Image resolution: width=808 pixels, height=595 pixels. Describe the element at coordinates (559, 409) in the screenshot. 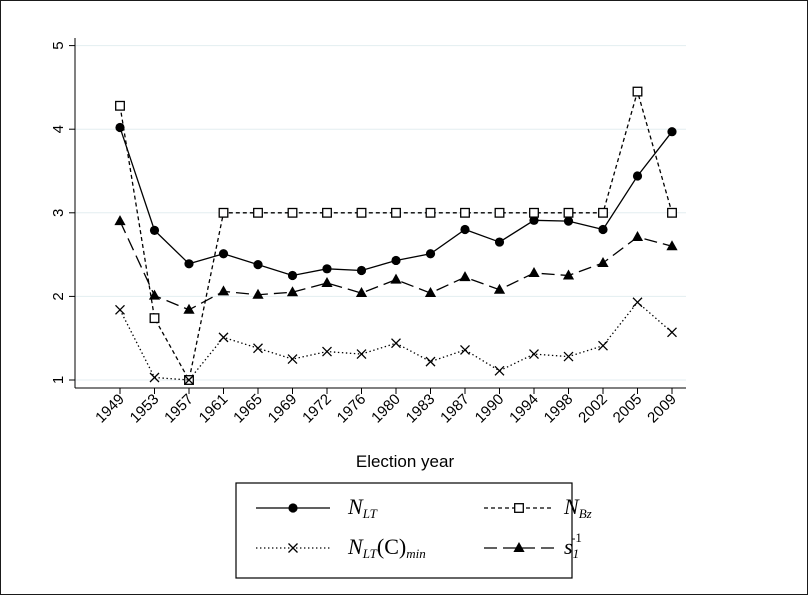

I see `x-tick-label: 1998` at that location.